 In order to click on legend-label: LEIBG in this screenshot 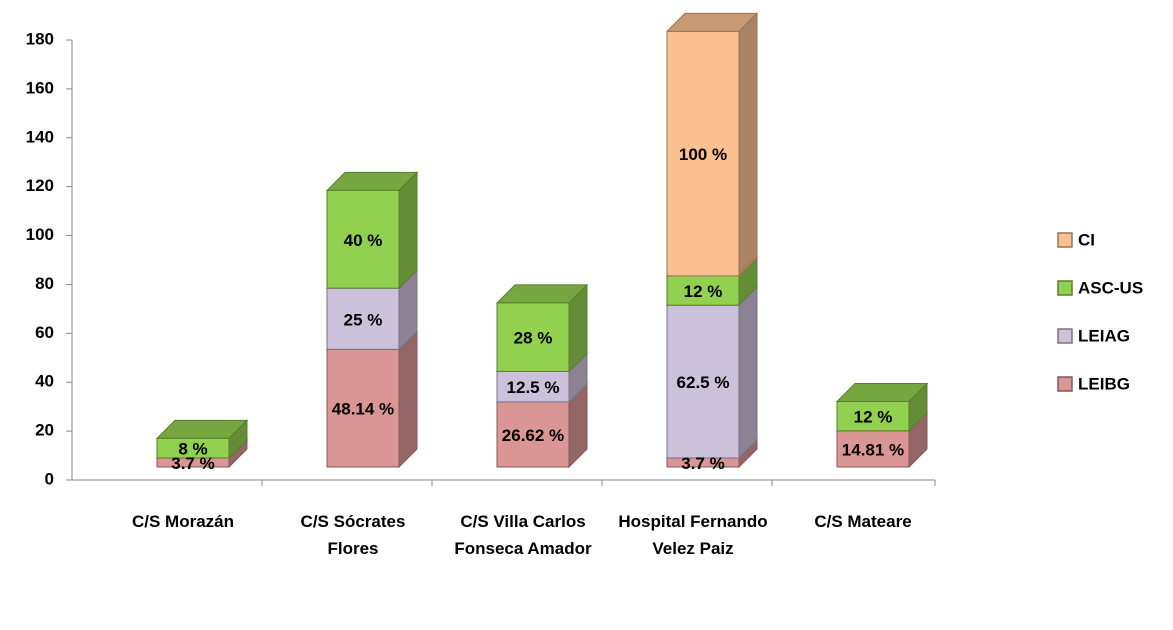, I will do `click(1104, 383)`.